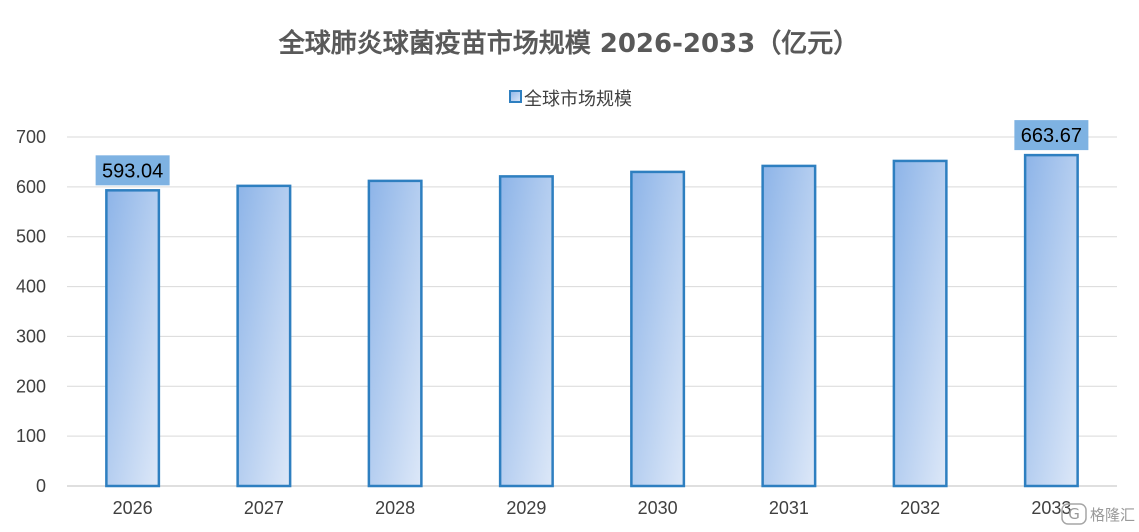 This screenshot has height=532, width=1139. Describe the element at coordinates (658, 508) in the screenshot. I see `x-tick-label: 2030` at that location.